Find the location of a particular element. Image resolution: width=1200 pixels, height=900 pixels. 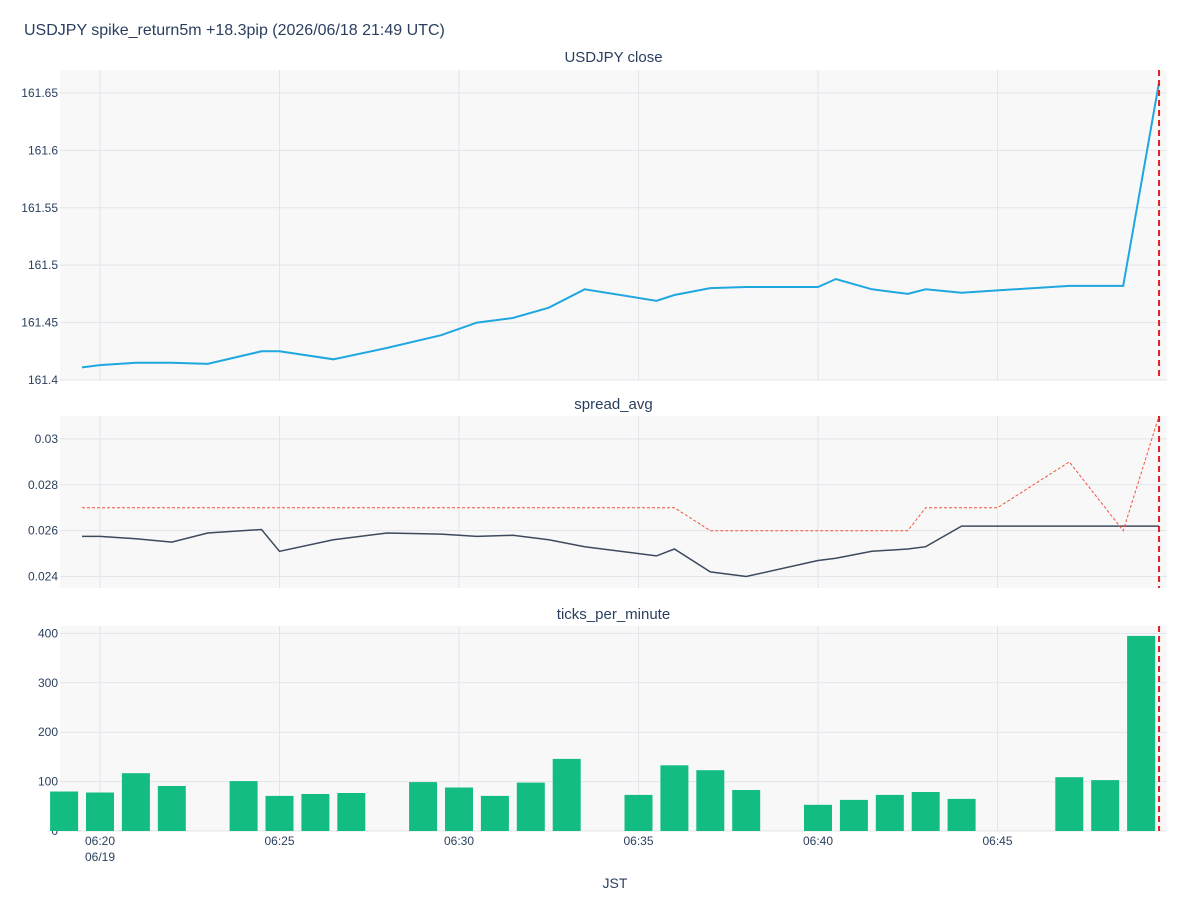

x-tick-label: 06:30 is located at coordinates (459, 841).